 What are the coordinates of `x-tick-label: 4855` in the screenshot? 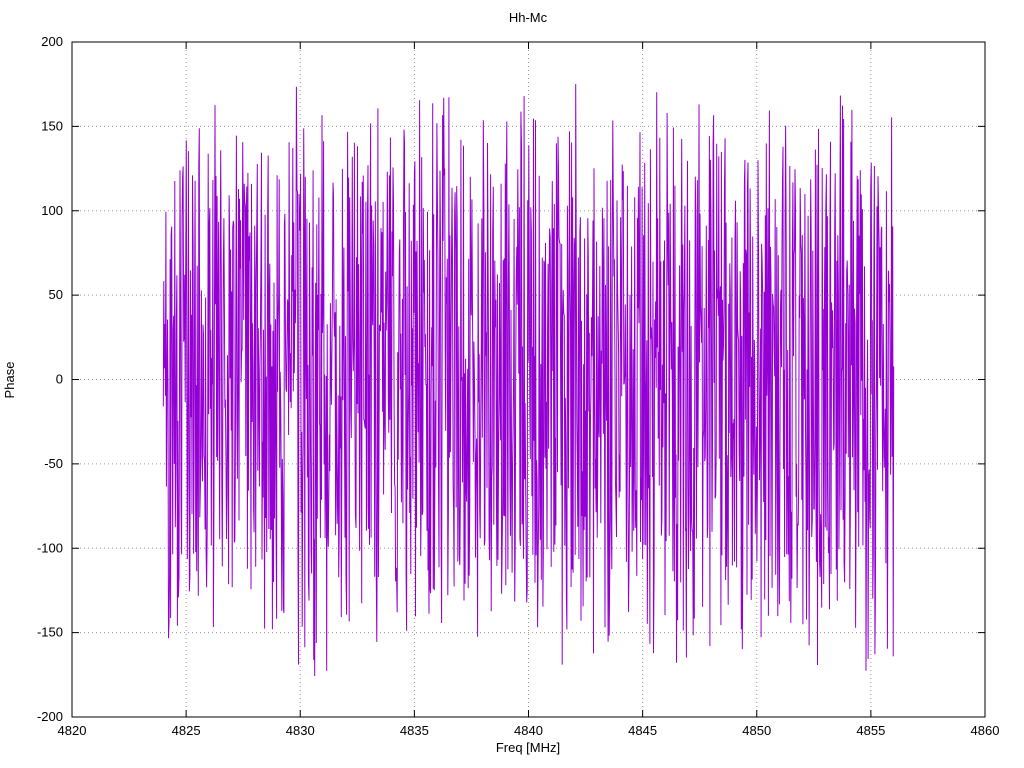 It's located at (870, 730).